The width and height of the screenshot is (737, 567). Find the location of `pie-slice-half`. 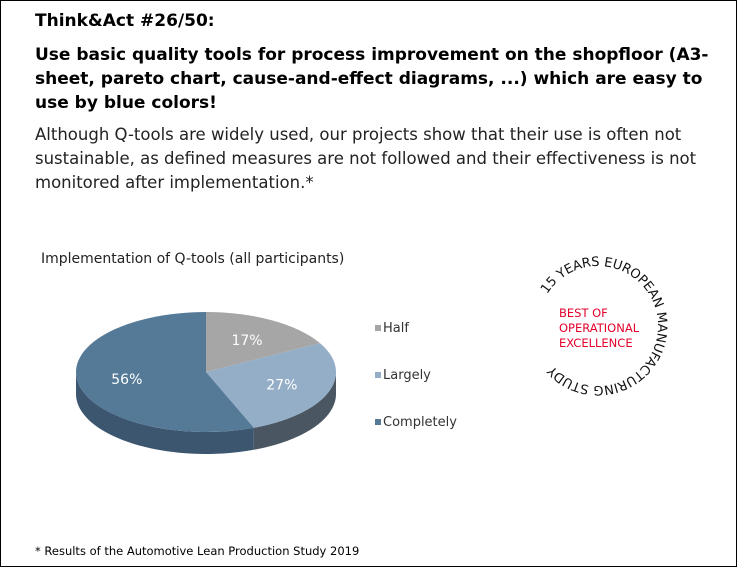

pie-slice-half is located at coordinates (263, 342).